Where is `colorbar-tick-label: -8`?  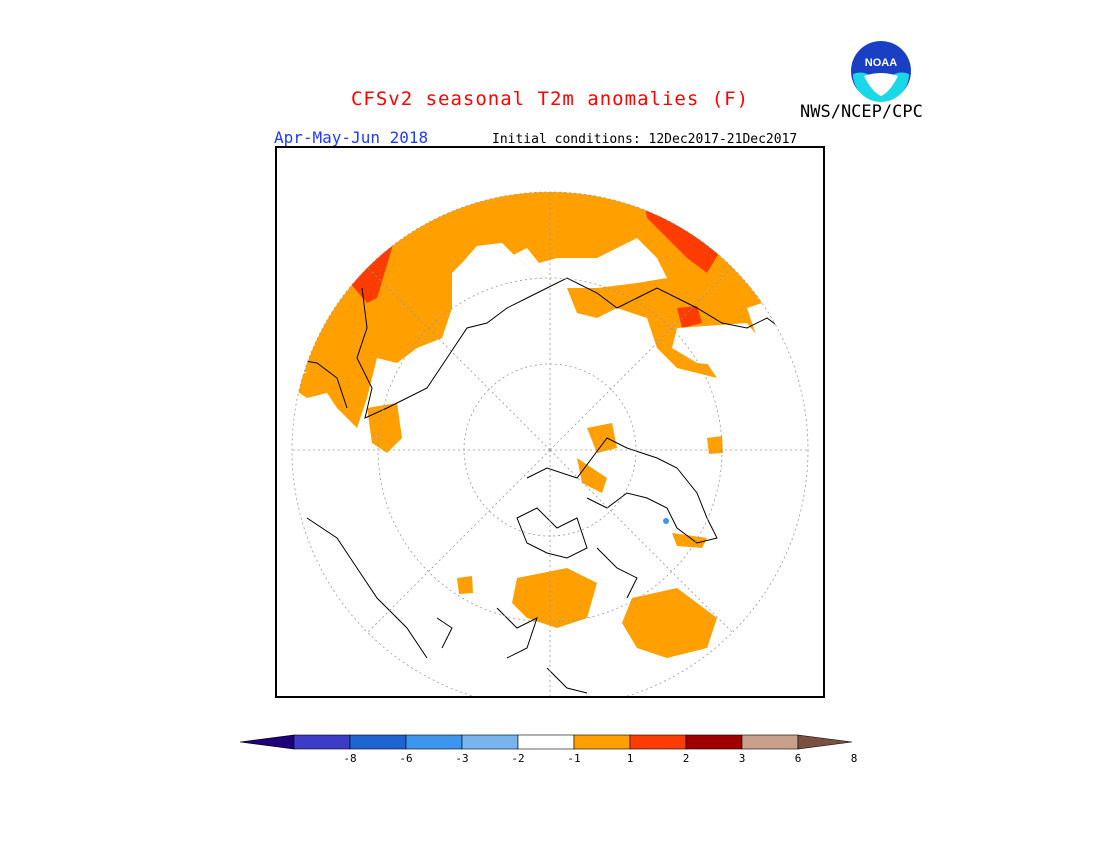
colorbar-tick-label: -8 is located at coordinates (350, 758).